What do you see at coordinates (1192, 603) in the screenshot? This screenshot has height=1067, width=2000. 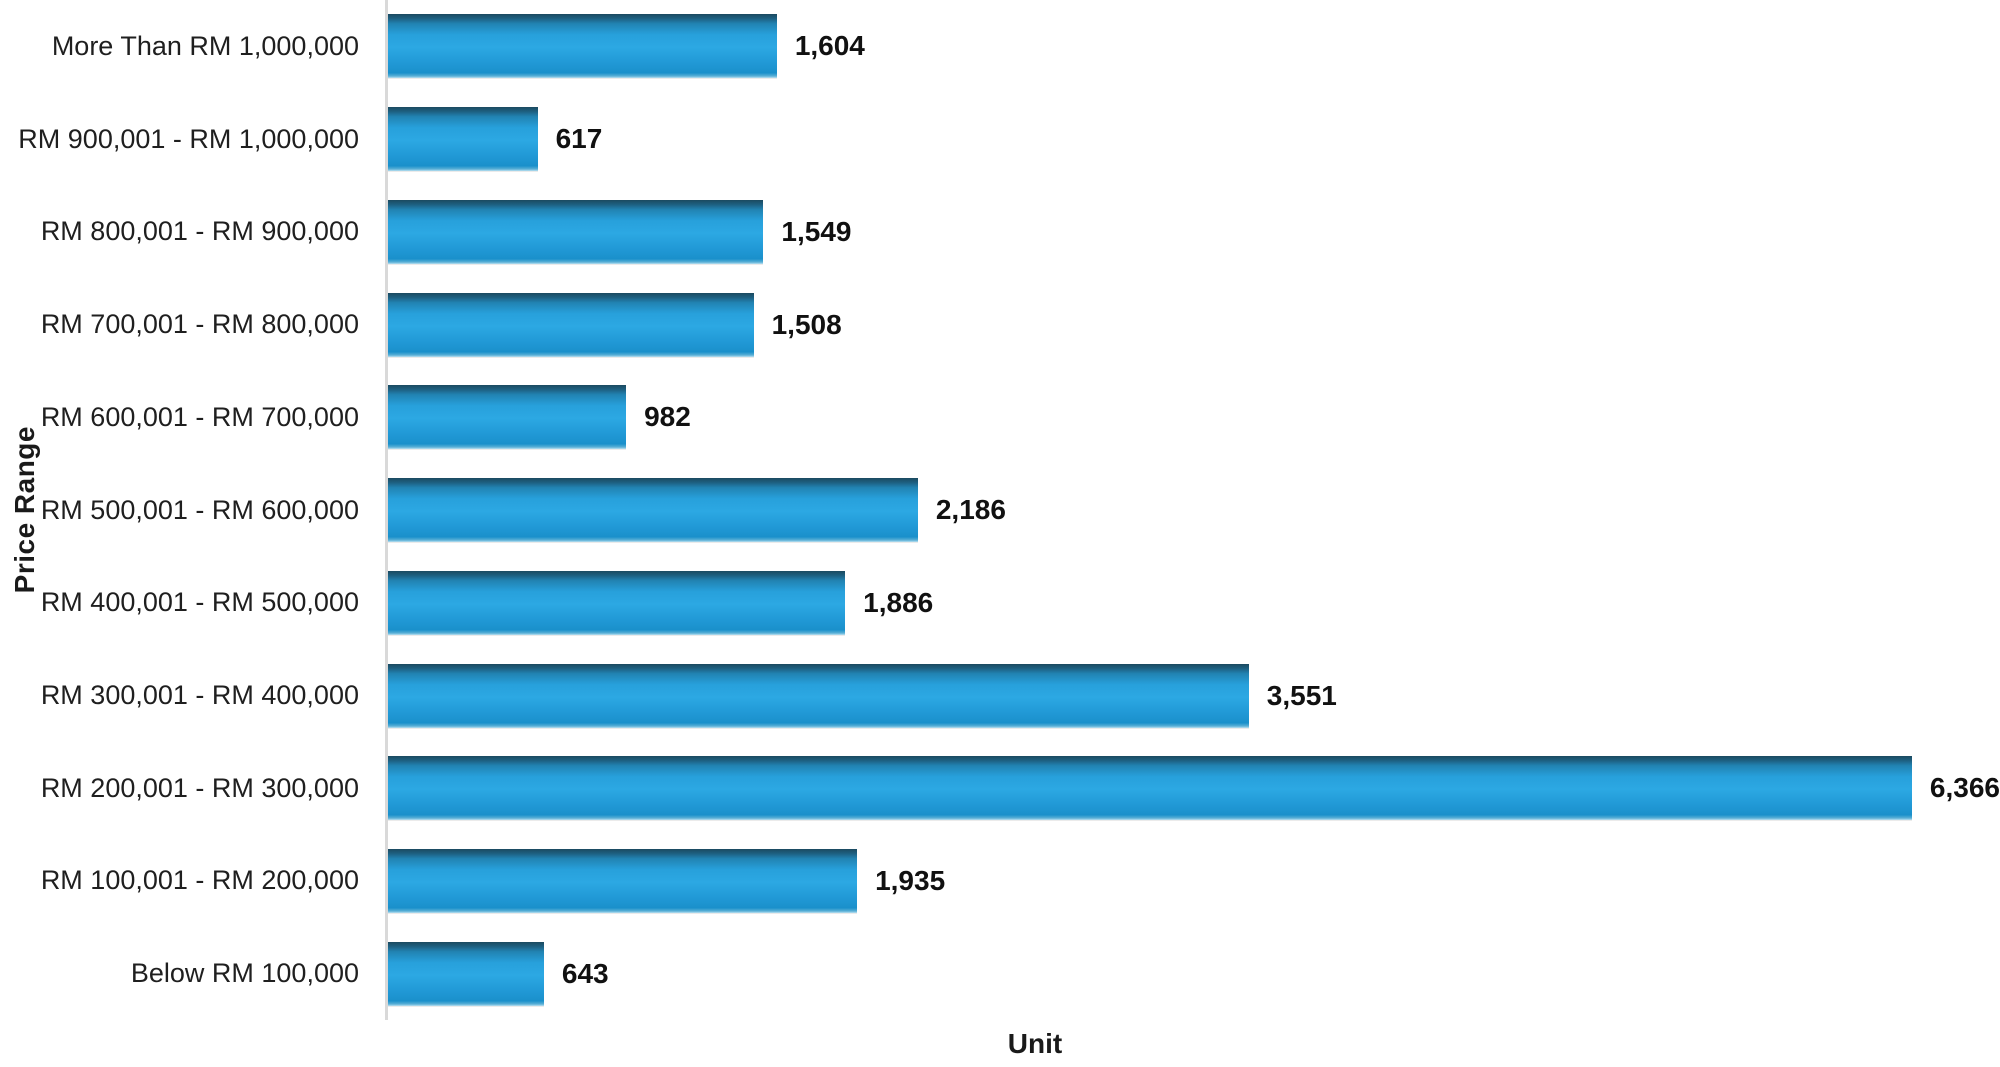 I see `plot-track: 1,886` at bounding box center [1192, 603].